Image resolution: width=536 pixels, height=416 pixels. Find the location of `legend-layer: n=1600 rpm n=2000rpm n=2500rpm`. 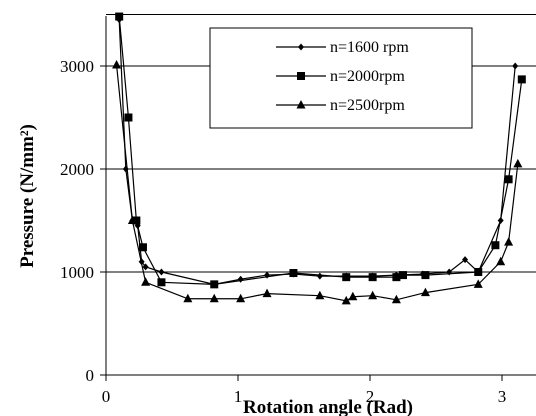

legend-layer: n=1600 rpm n=2000rpm n=2500rpm is located at coordinates (341, 78).